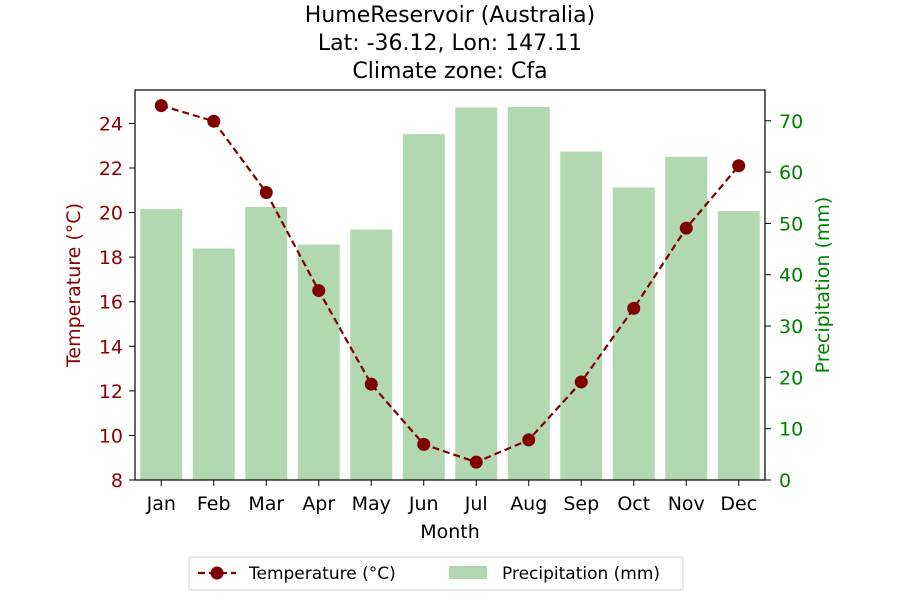 This screenshot has width=900, height=600. What do you see at coordinates (266, 193) in the screenshot?
I see `temperature-point-mar` at bounding box center [266, 193].